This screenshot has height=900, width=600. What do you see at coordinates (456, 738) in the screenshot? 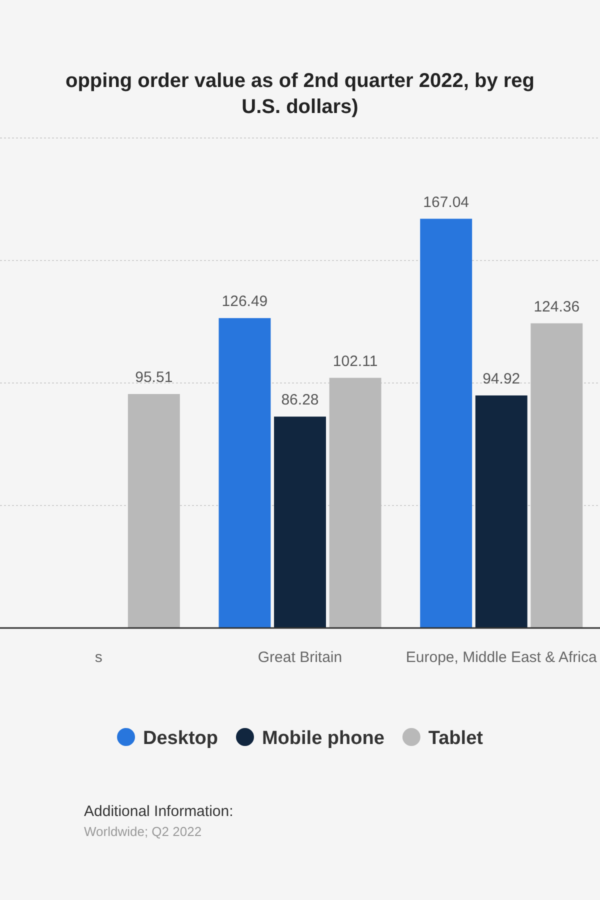
I see `legend-label: Tablet` at bounding box center [456, 738].